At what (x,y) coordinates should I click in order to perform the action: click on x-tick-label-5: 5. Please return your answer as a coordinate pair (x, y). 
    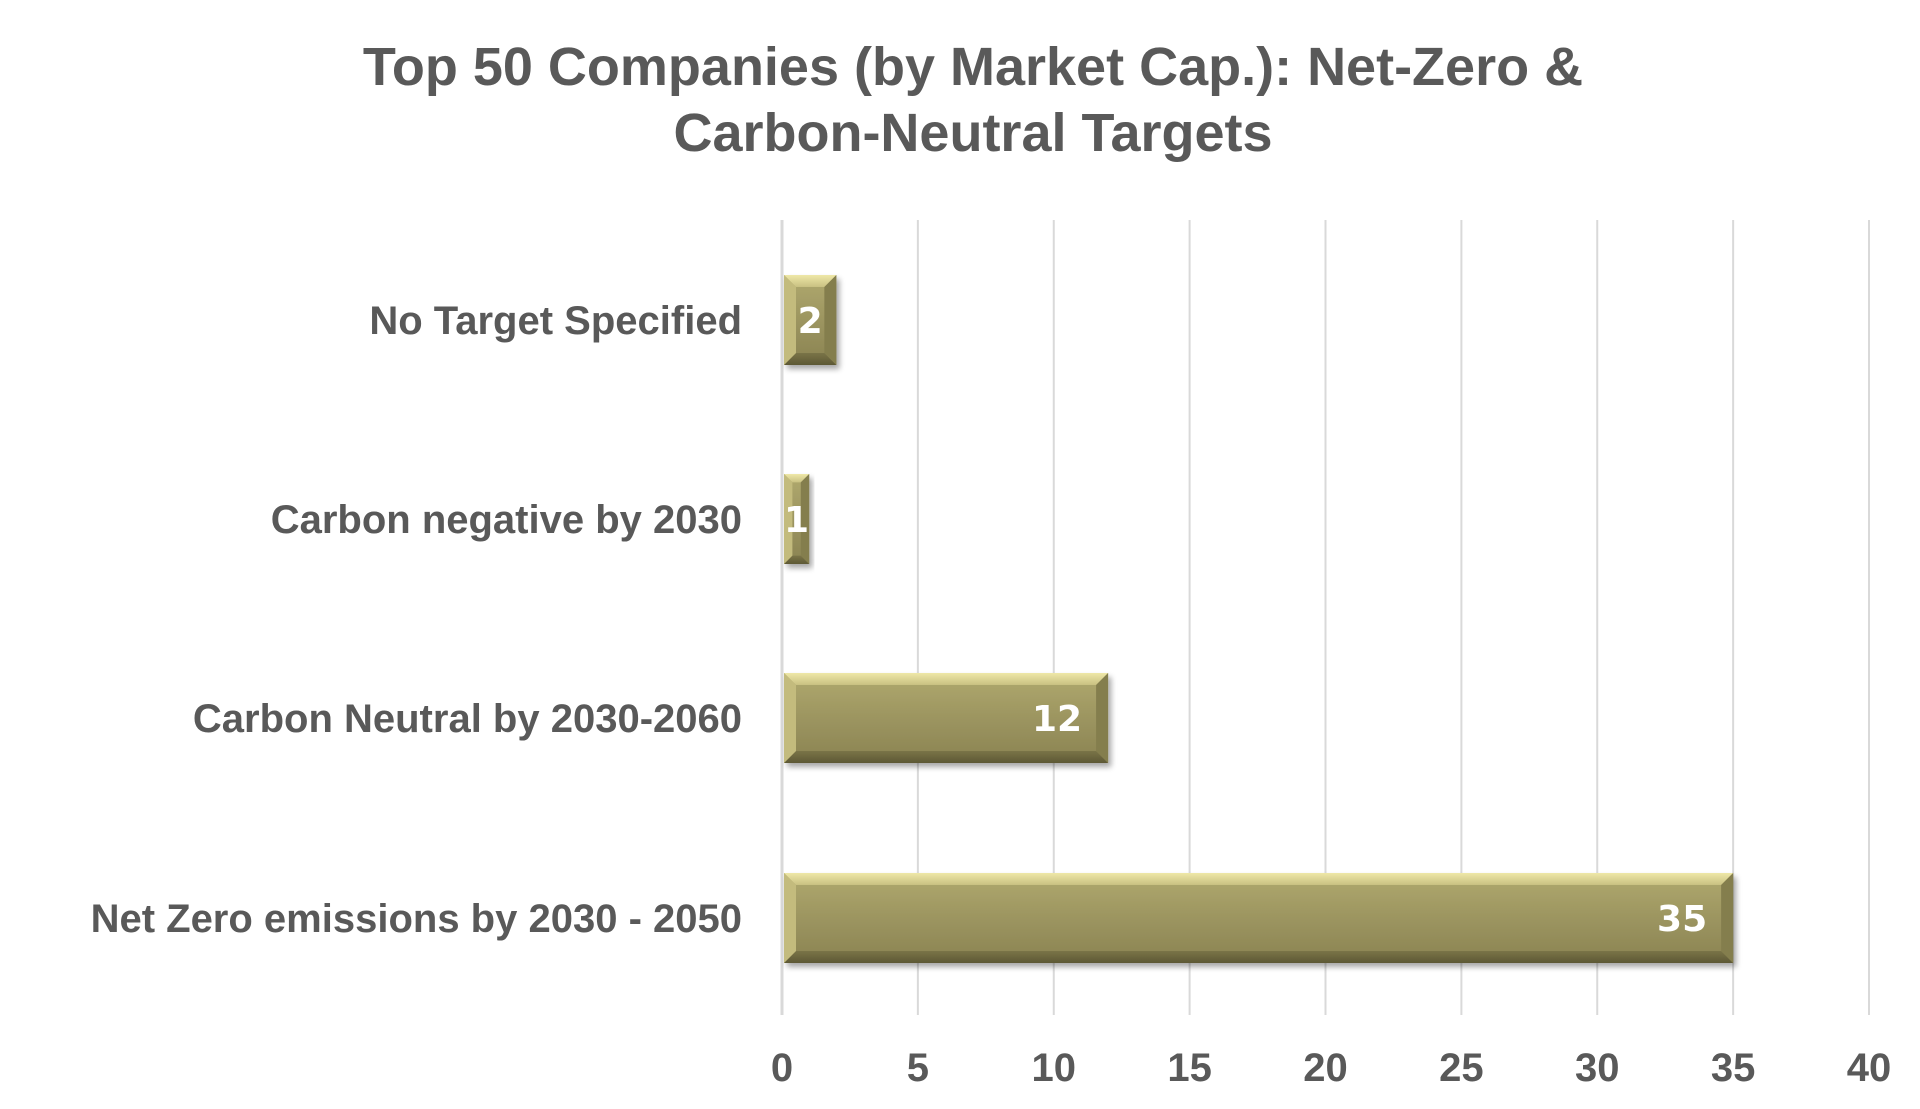
    Looking at the image, I should click on (918, 1068).